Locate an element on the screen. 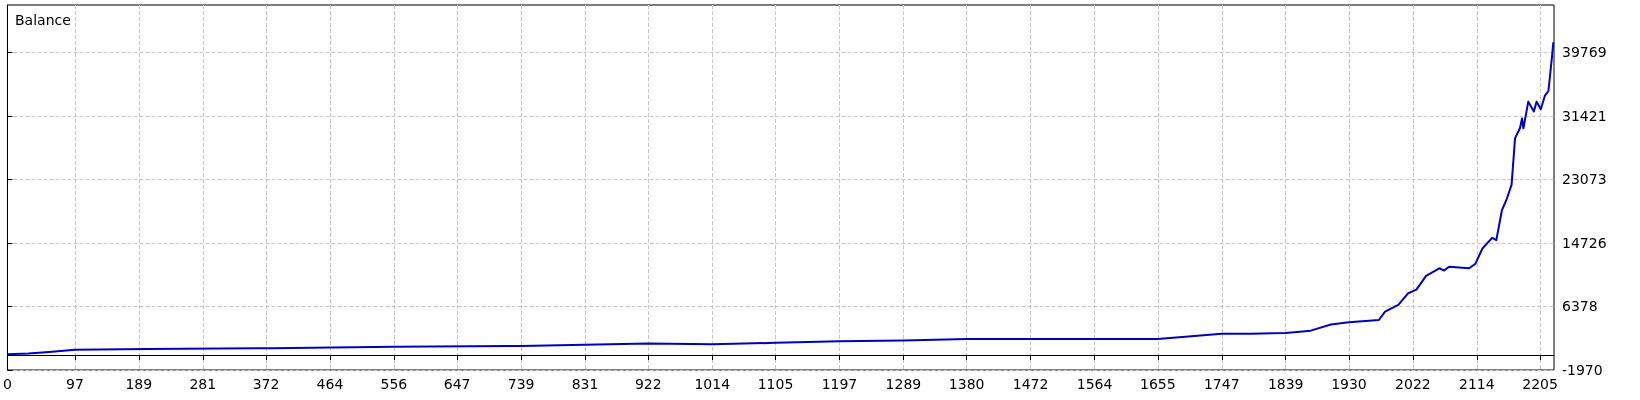 Image resolution: width=1640 pixels, height=400 pixels. x-tick-label: 647 is located at coordinates (457, 384).